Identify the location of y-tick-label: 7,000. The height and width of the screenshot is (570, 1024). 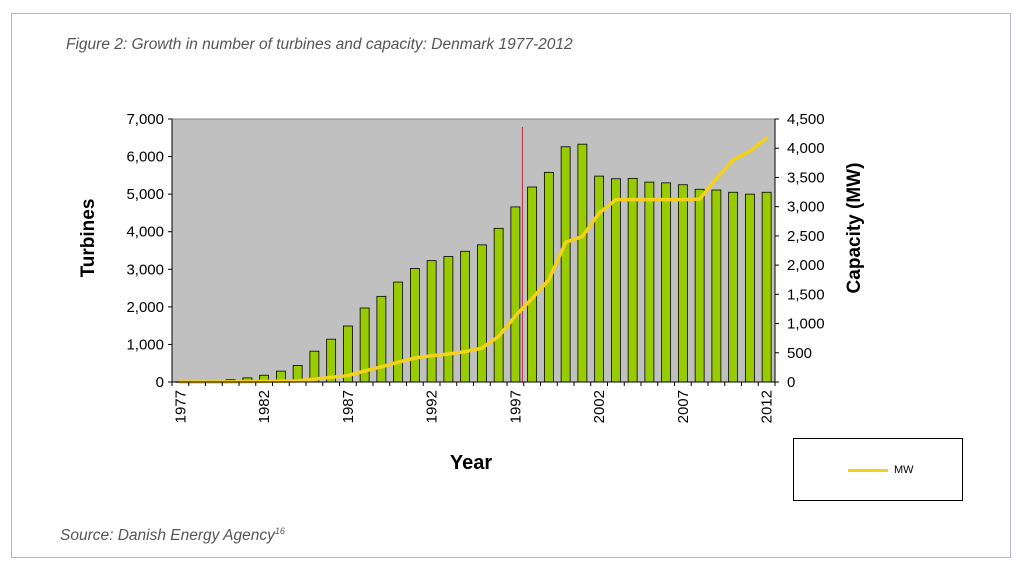
(145, 119).